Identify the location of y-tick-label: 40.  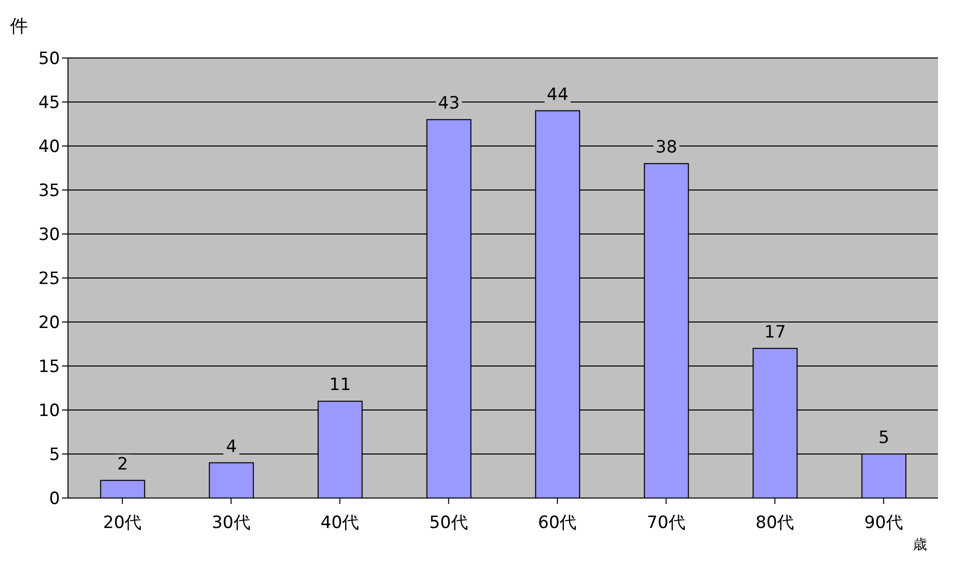
(49, 147).